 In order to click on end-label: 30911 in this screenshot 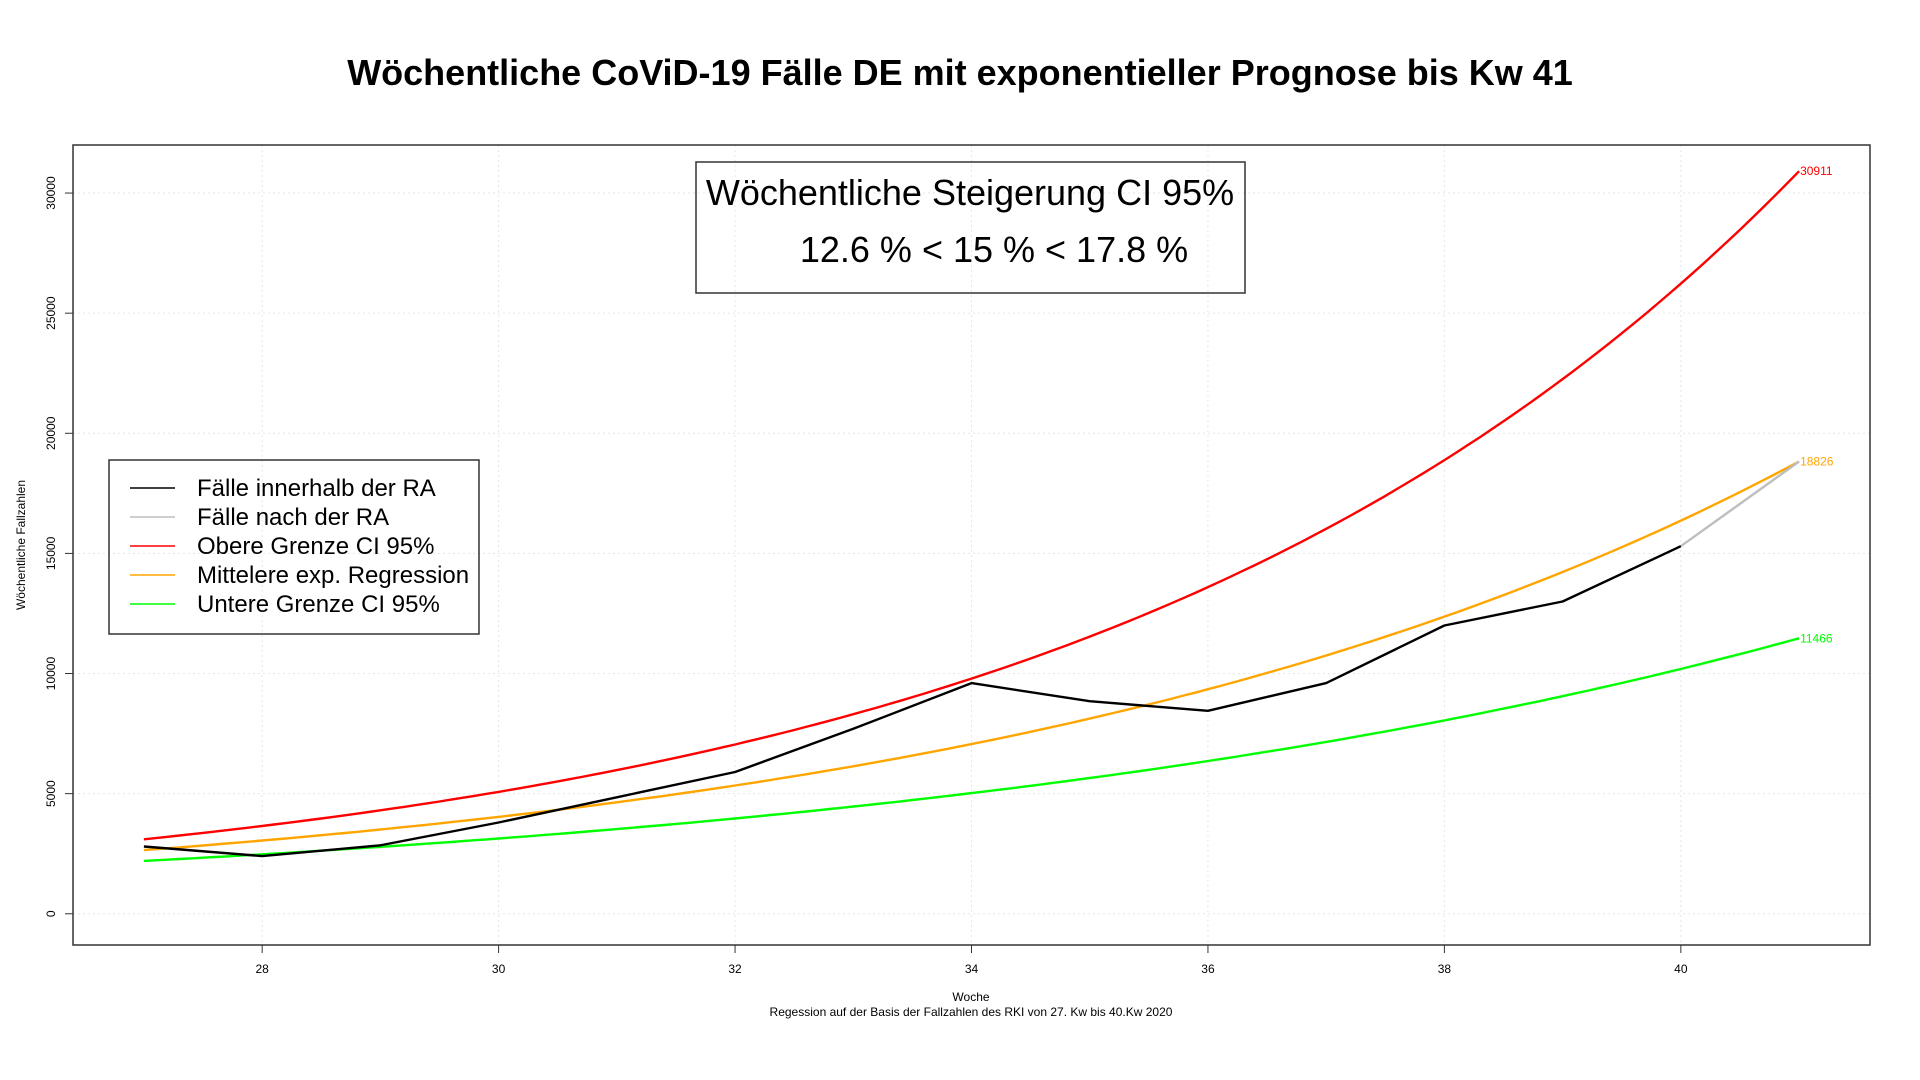, I will do `click(1816, 171)`.